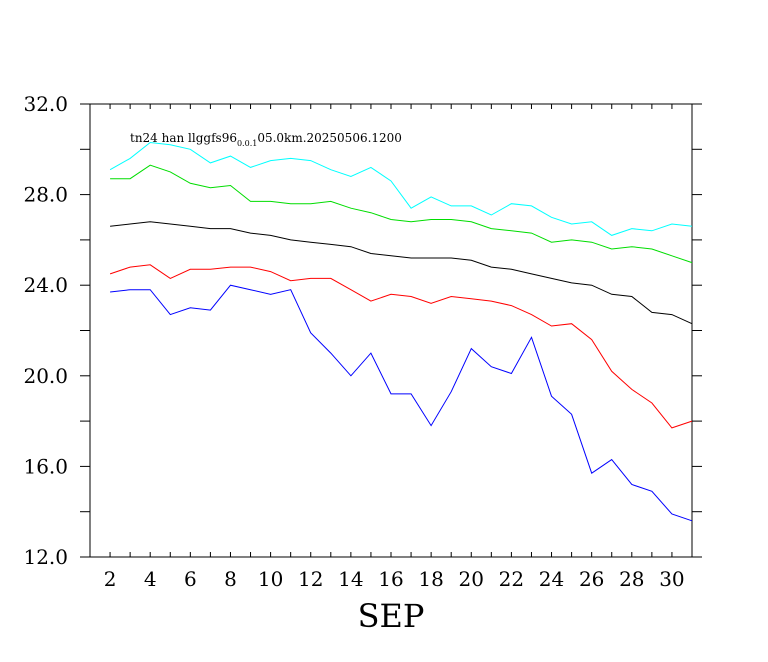 The height and width of the screenshot is (662, 768). What do you see at coordinates (430, 579) in the screenshot?
I see `x-tick-label: 18` at bounding box center [430, 579].